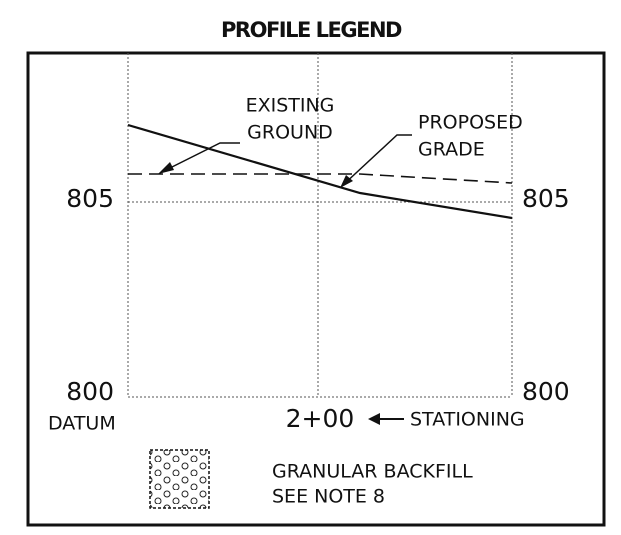 The image size is (621, 535). What do you see at coordinates (199, 158) in the screenshot?
I see `leader-existing` at bounding box center [199, 158].